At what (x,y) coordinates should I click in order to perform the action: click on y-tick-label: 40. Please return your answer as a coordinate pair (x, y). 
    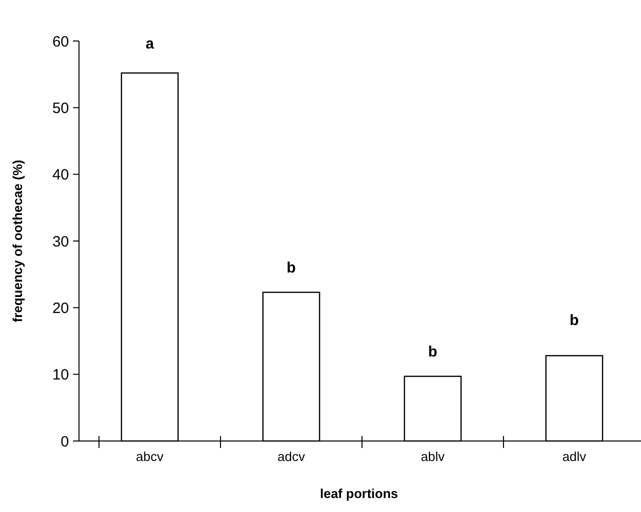
    Looking at the image, I should click on (60, 175).